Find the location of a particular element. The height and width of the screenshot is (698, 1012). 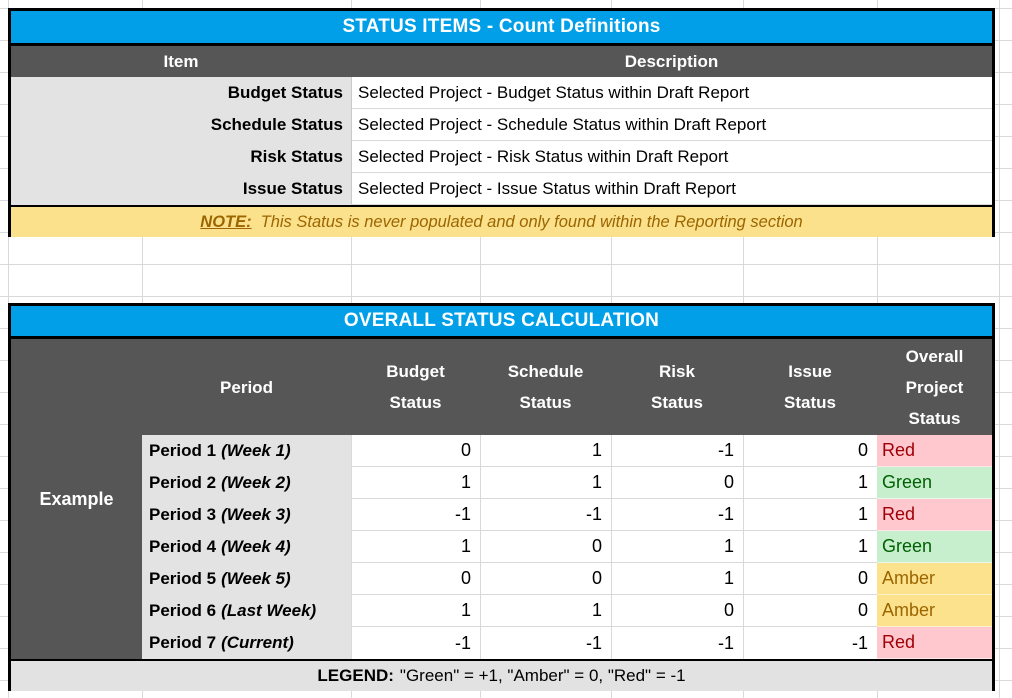

item-cell: Risk Status is located at coordinates (181, 157).